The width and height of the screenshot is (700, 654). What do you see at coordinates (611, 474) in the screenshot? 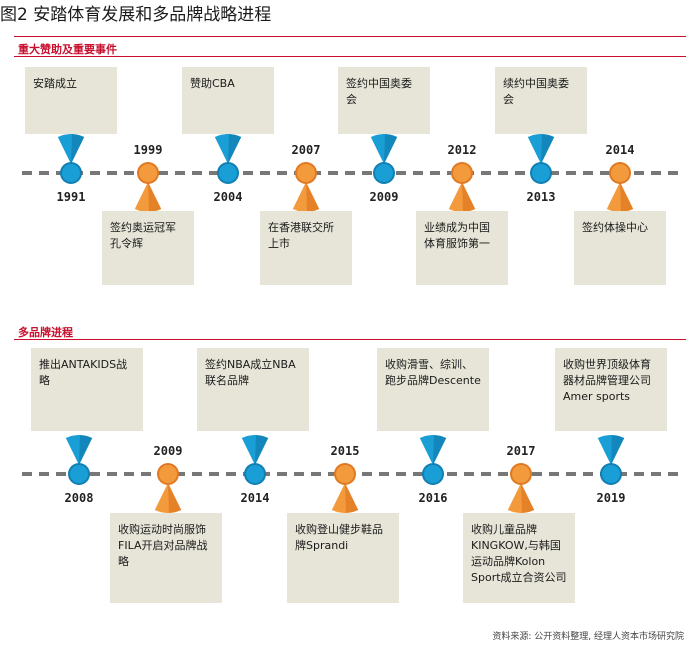
I see `section2-event-6-marker` at bounding box center [611, 474].